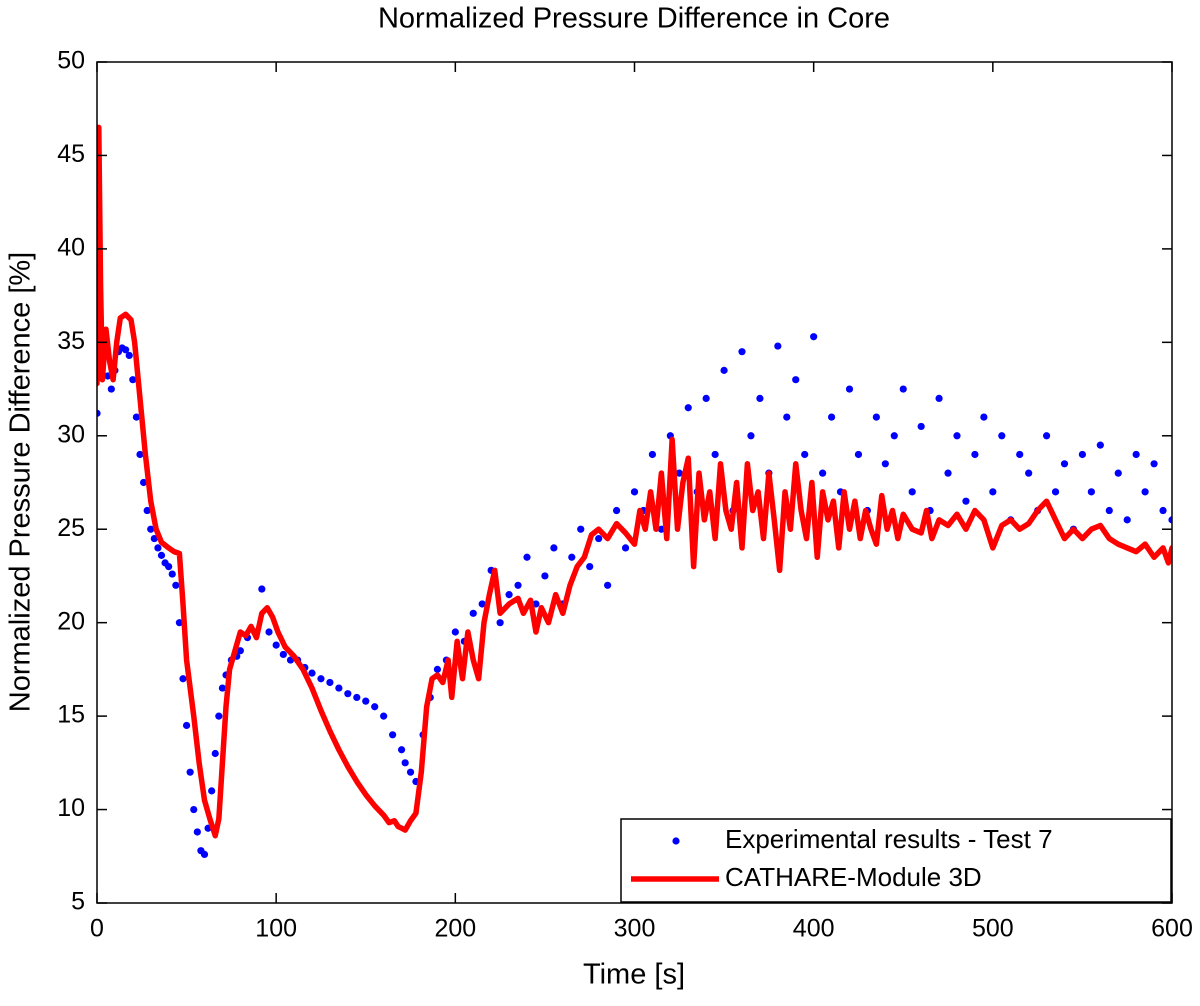 The width and height of the screenshot is (1200, 1006). I want to click on x-tick-label: 200, so click(455, 929).